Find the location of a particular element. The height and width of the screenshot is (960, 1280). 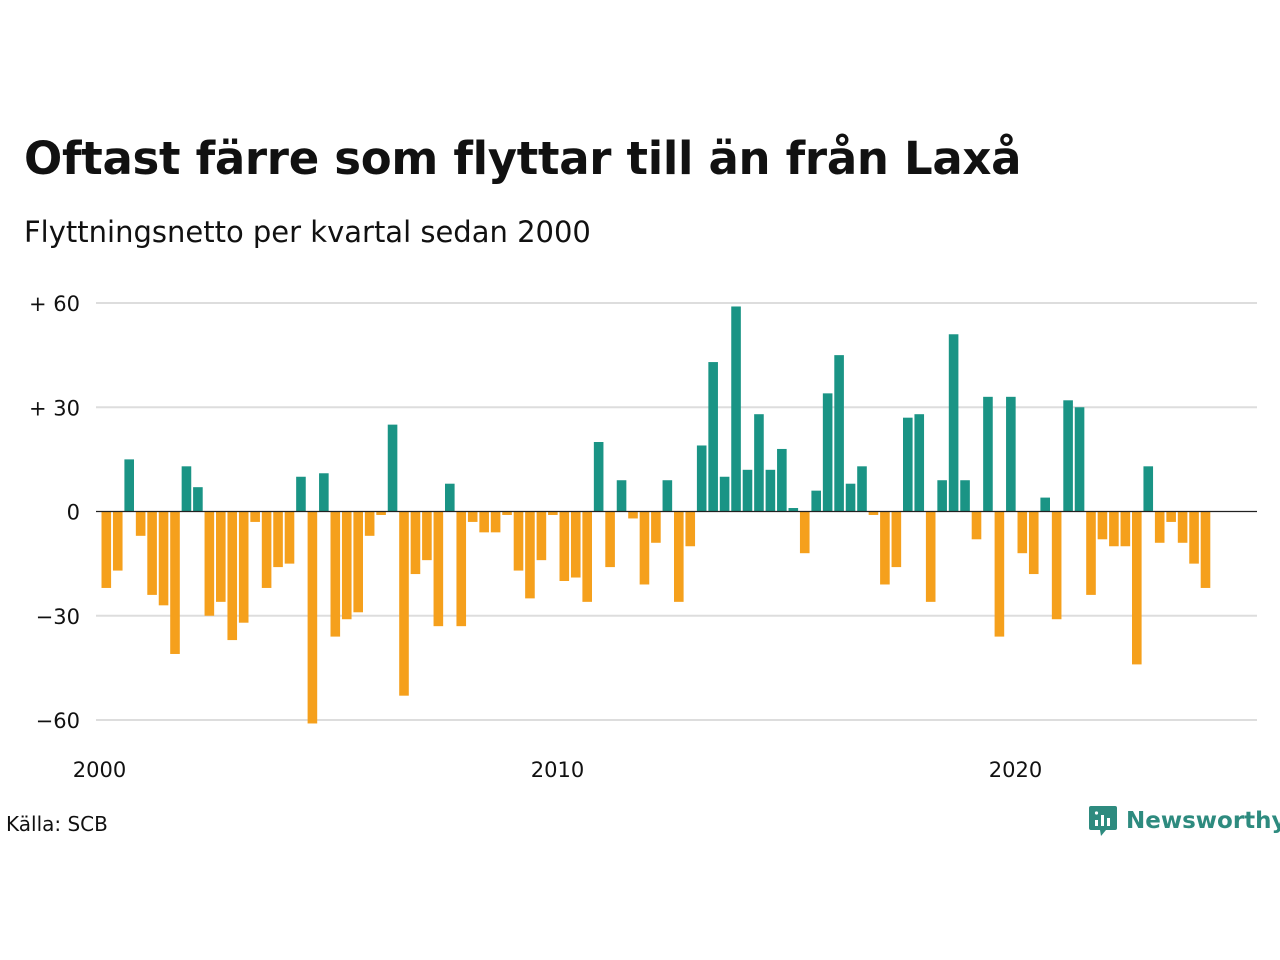

newsworthy-logo-icon is located at coordinates (1103, 821).